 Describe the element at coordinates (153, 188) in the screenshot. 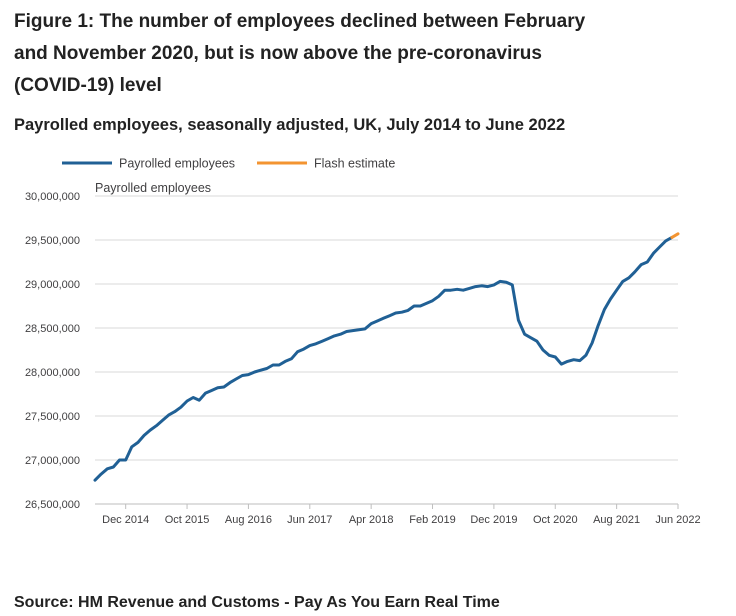

I see `y-axis-title: Payrolled employees` at that location.